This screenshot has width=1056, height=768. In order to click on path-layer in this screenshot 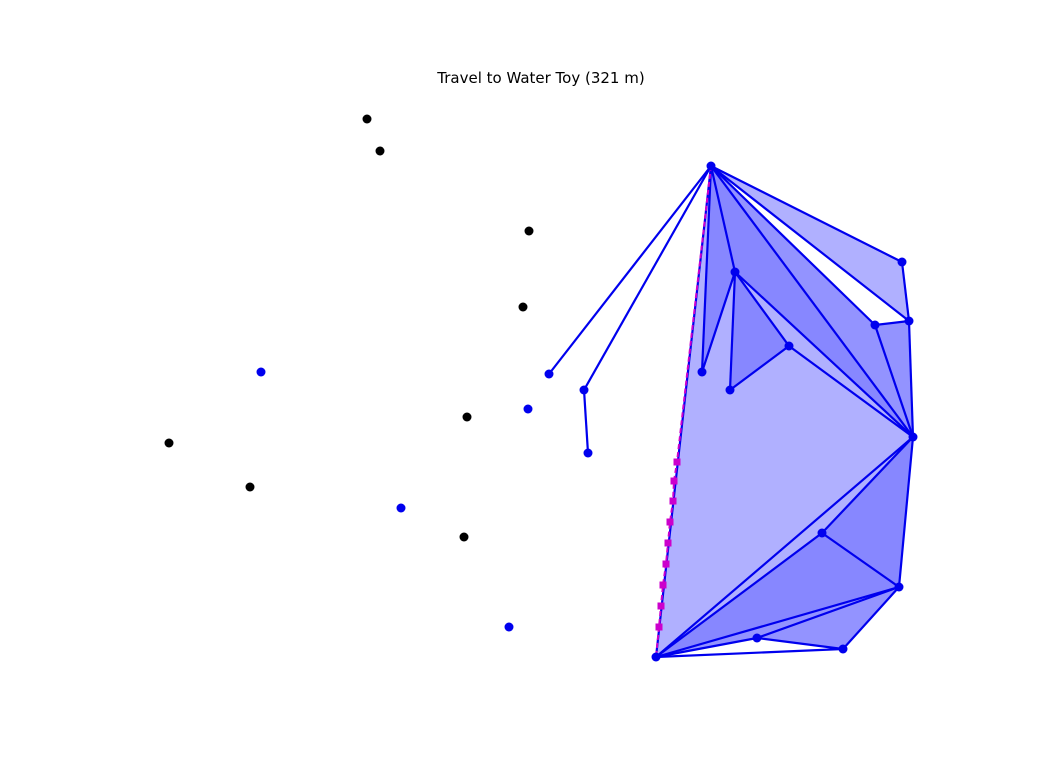, I will do `click(683, 411)`.